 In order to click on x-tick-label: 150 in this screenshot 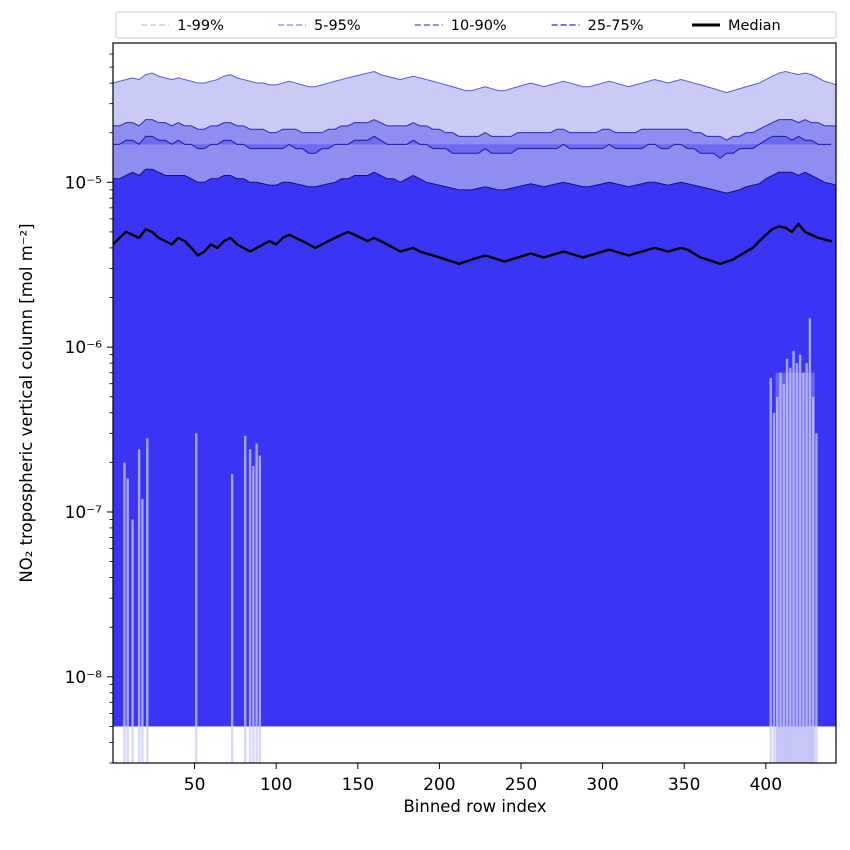, I will do `click(358, 785)`.